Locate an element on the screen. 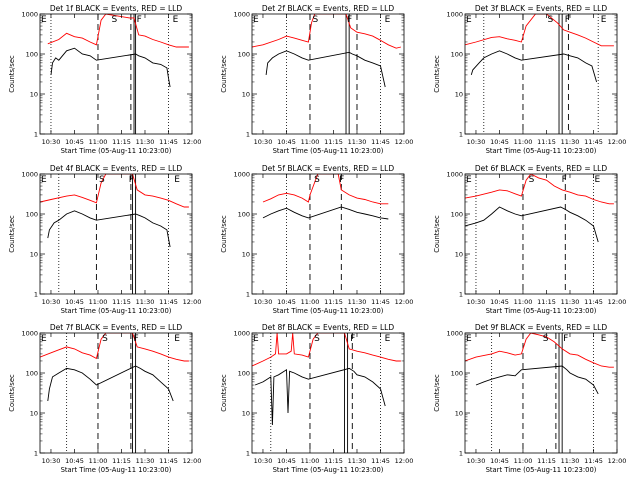 The image size is (640, 480). x-tick-label: 11:00 is located at coordinates (523, 461).